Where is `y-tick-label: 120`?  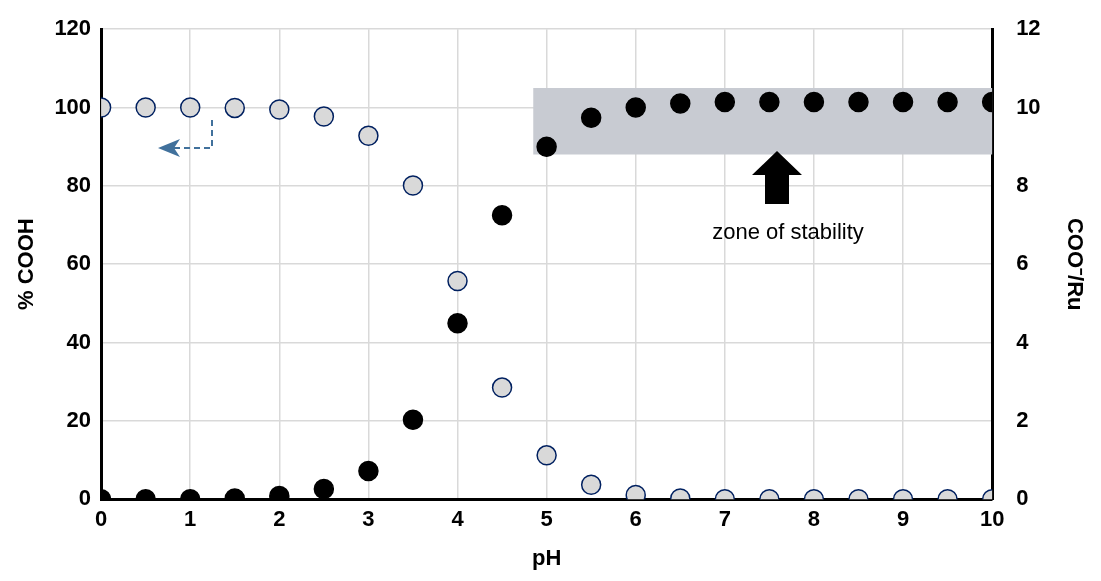
y-tick-label: 120 is located at coordinates (73, 28).